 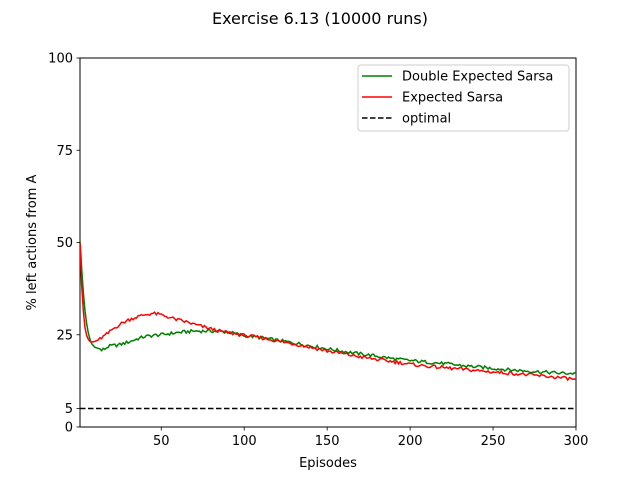 I want to click on chart-title: Exercise 6.13 (10000 runs), so click(x=320, y=18).